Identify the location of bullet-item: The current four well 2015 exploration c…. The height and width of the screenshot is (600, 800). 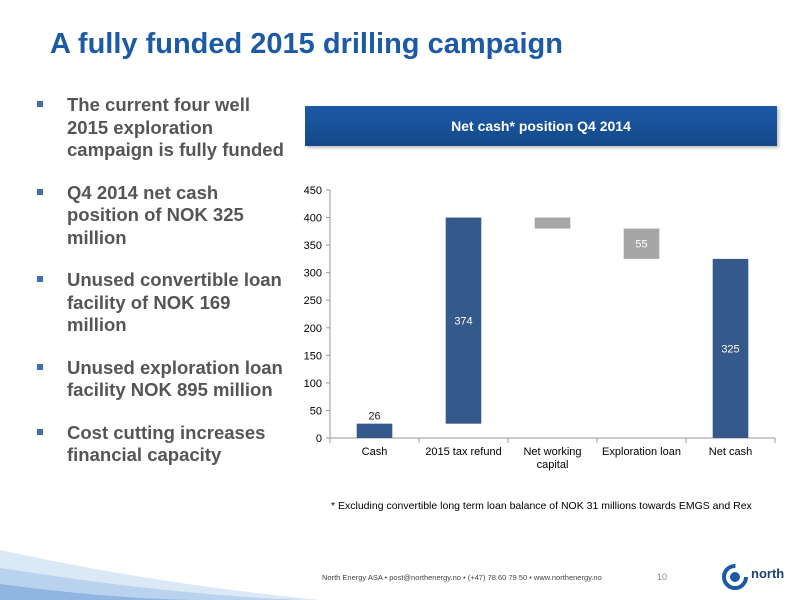
(161, 128).